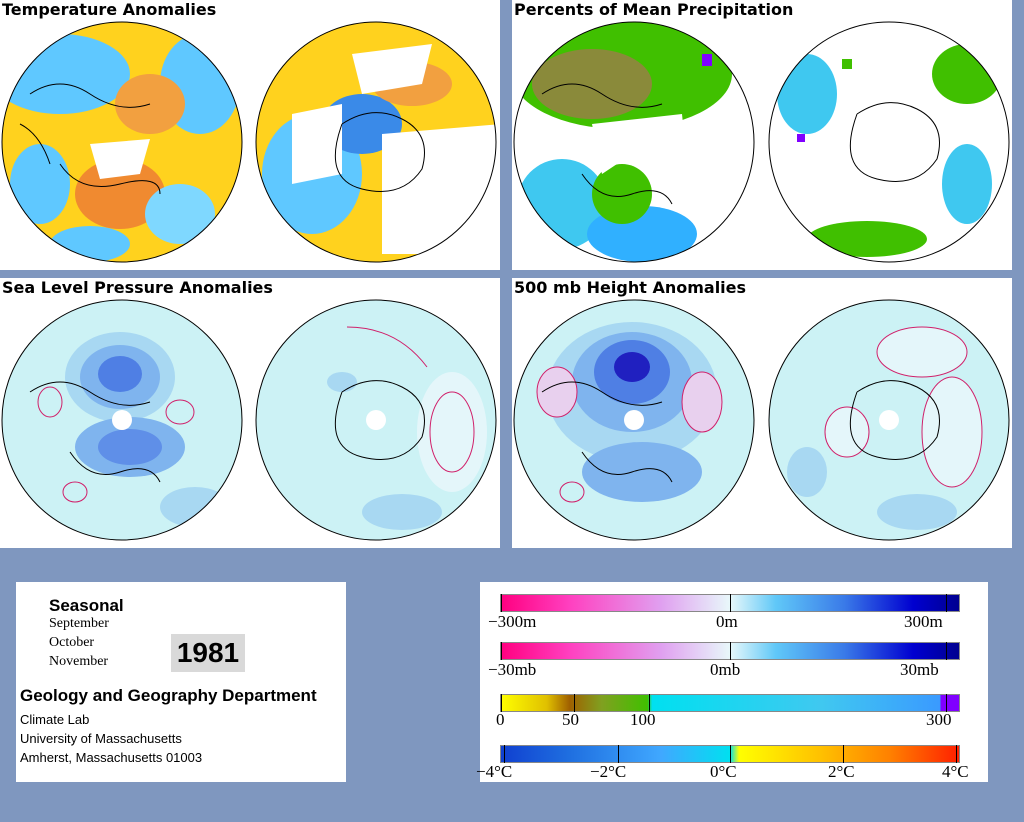  What do you see at coordinates (841, 771) in the screenshot?
I see `temperature-label-2: 2°C` at bounding box center [841, 771].